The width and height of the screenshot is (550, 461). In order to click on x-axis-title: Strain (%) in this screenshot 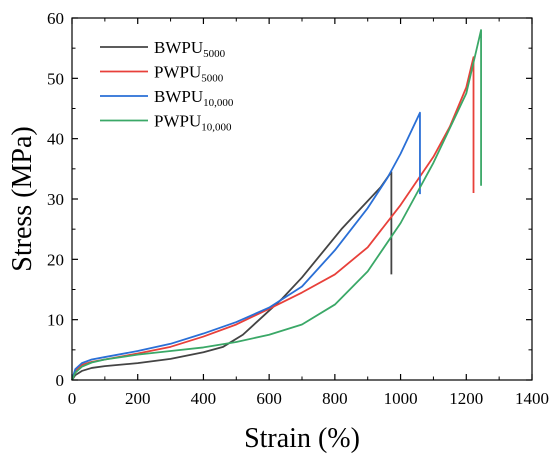, I will do `click(302, 438)`.